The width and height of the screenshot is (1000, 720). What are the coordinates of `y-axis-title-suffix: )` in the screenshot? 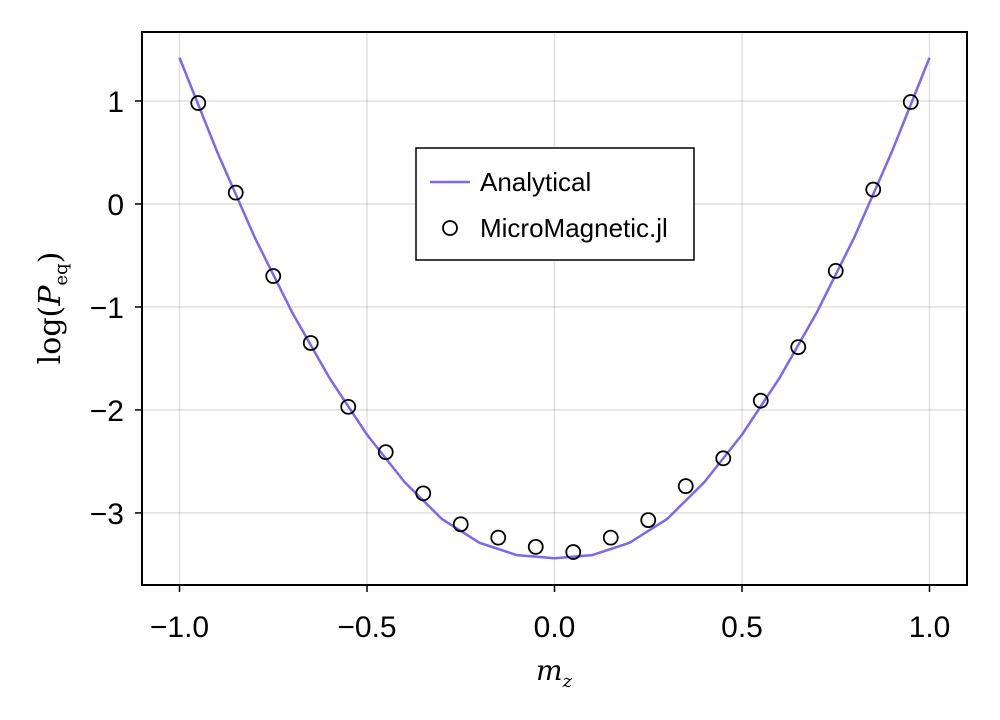 It's located at (50, 258).